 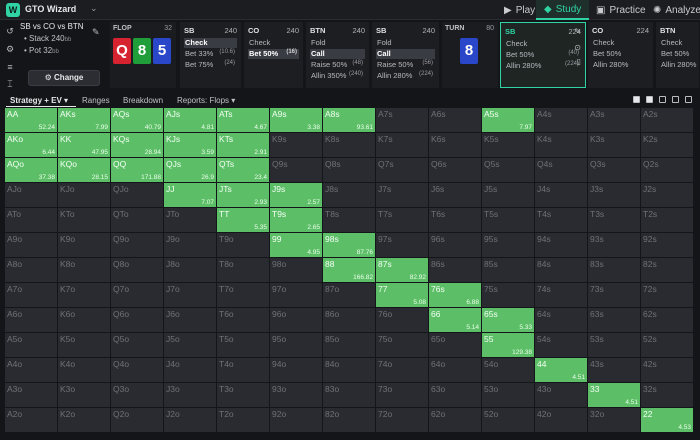 I want to click on action-option: Fold, so click(x=405, y=43).